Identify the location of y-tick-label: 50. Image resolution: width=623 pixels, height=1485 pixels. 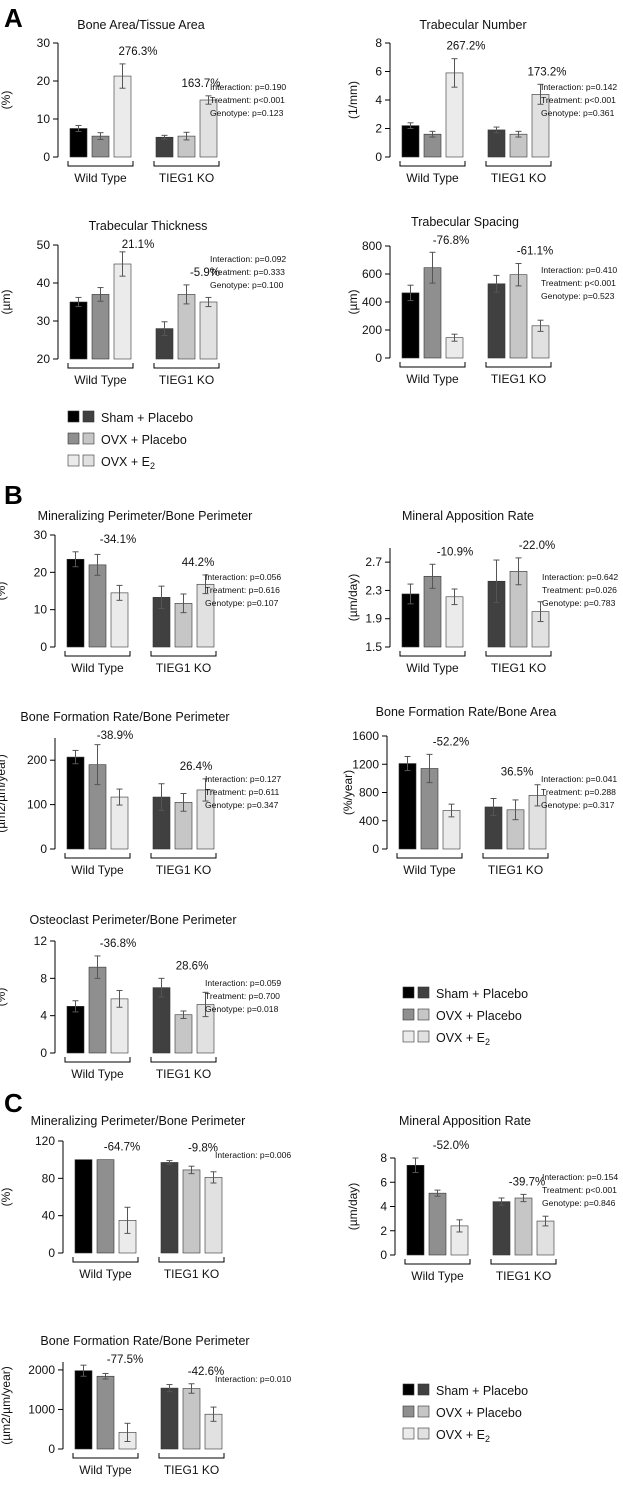
(44, 245).